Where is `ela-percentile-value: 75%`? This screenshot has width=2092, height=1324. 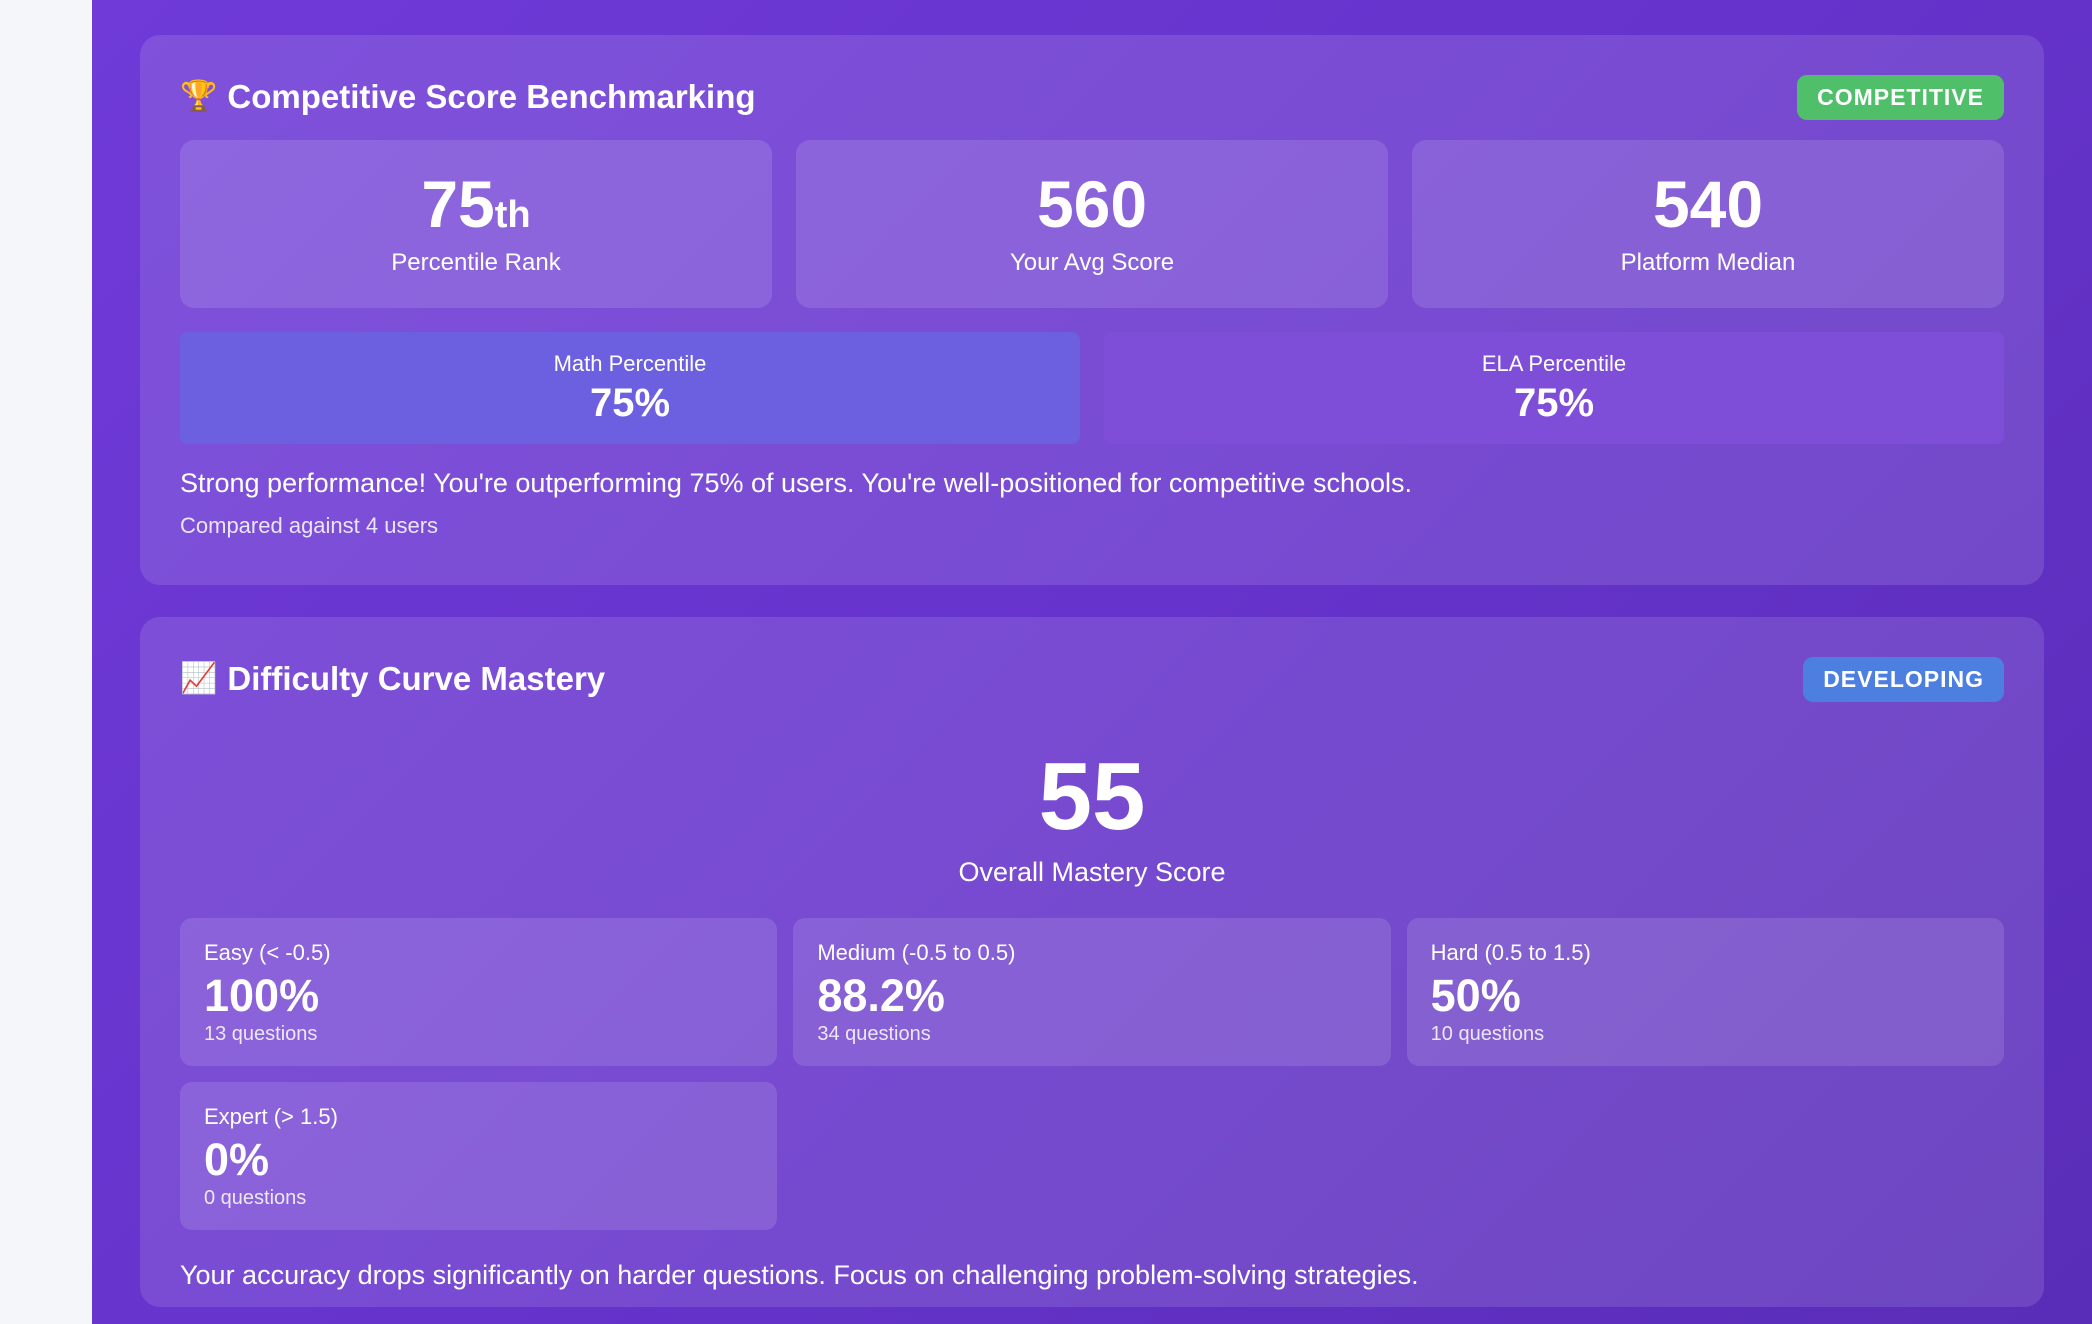
ela-percentile-value: 75% is located at coordinates (1554, 402).